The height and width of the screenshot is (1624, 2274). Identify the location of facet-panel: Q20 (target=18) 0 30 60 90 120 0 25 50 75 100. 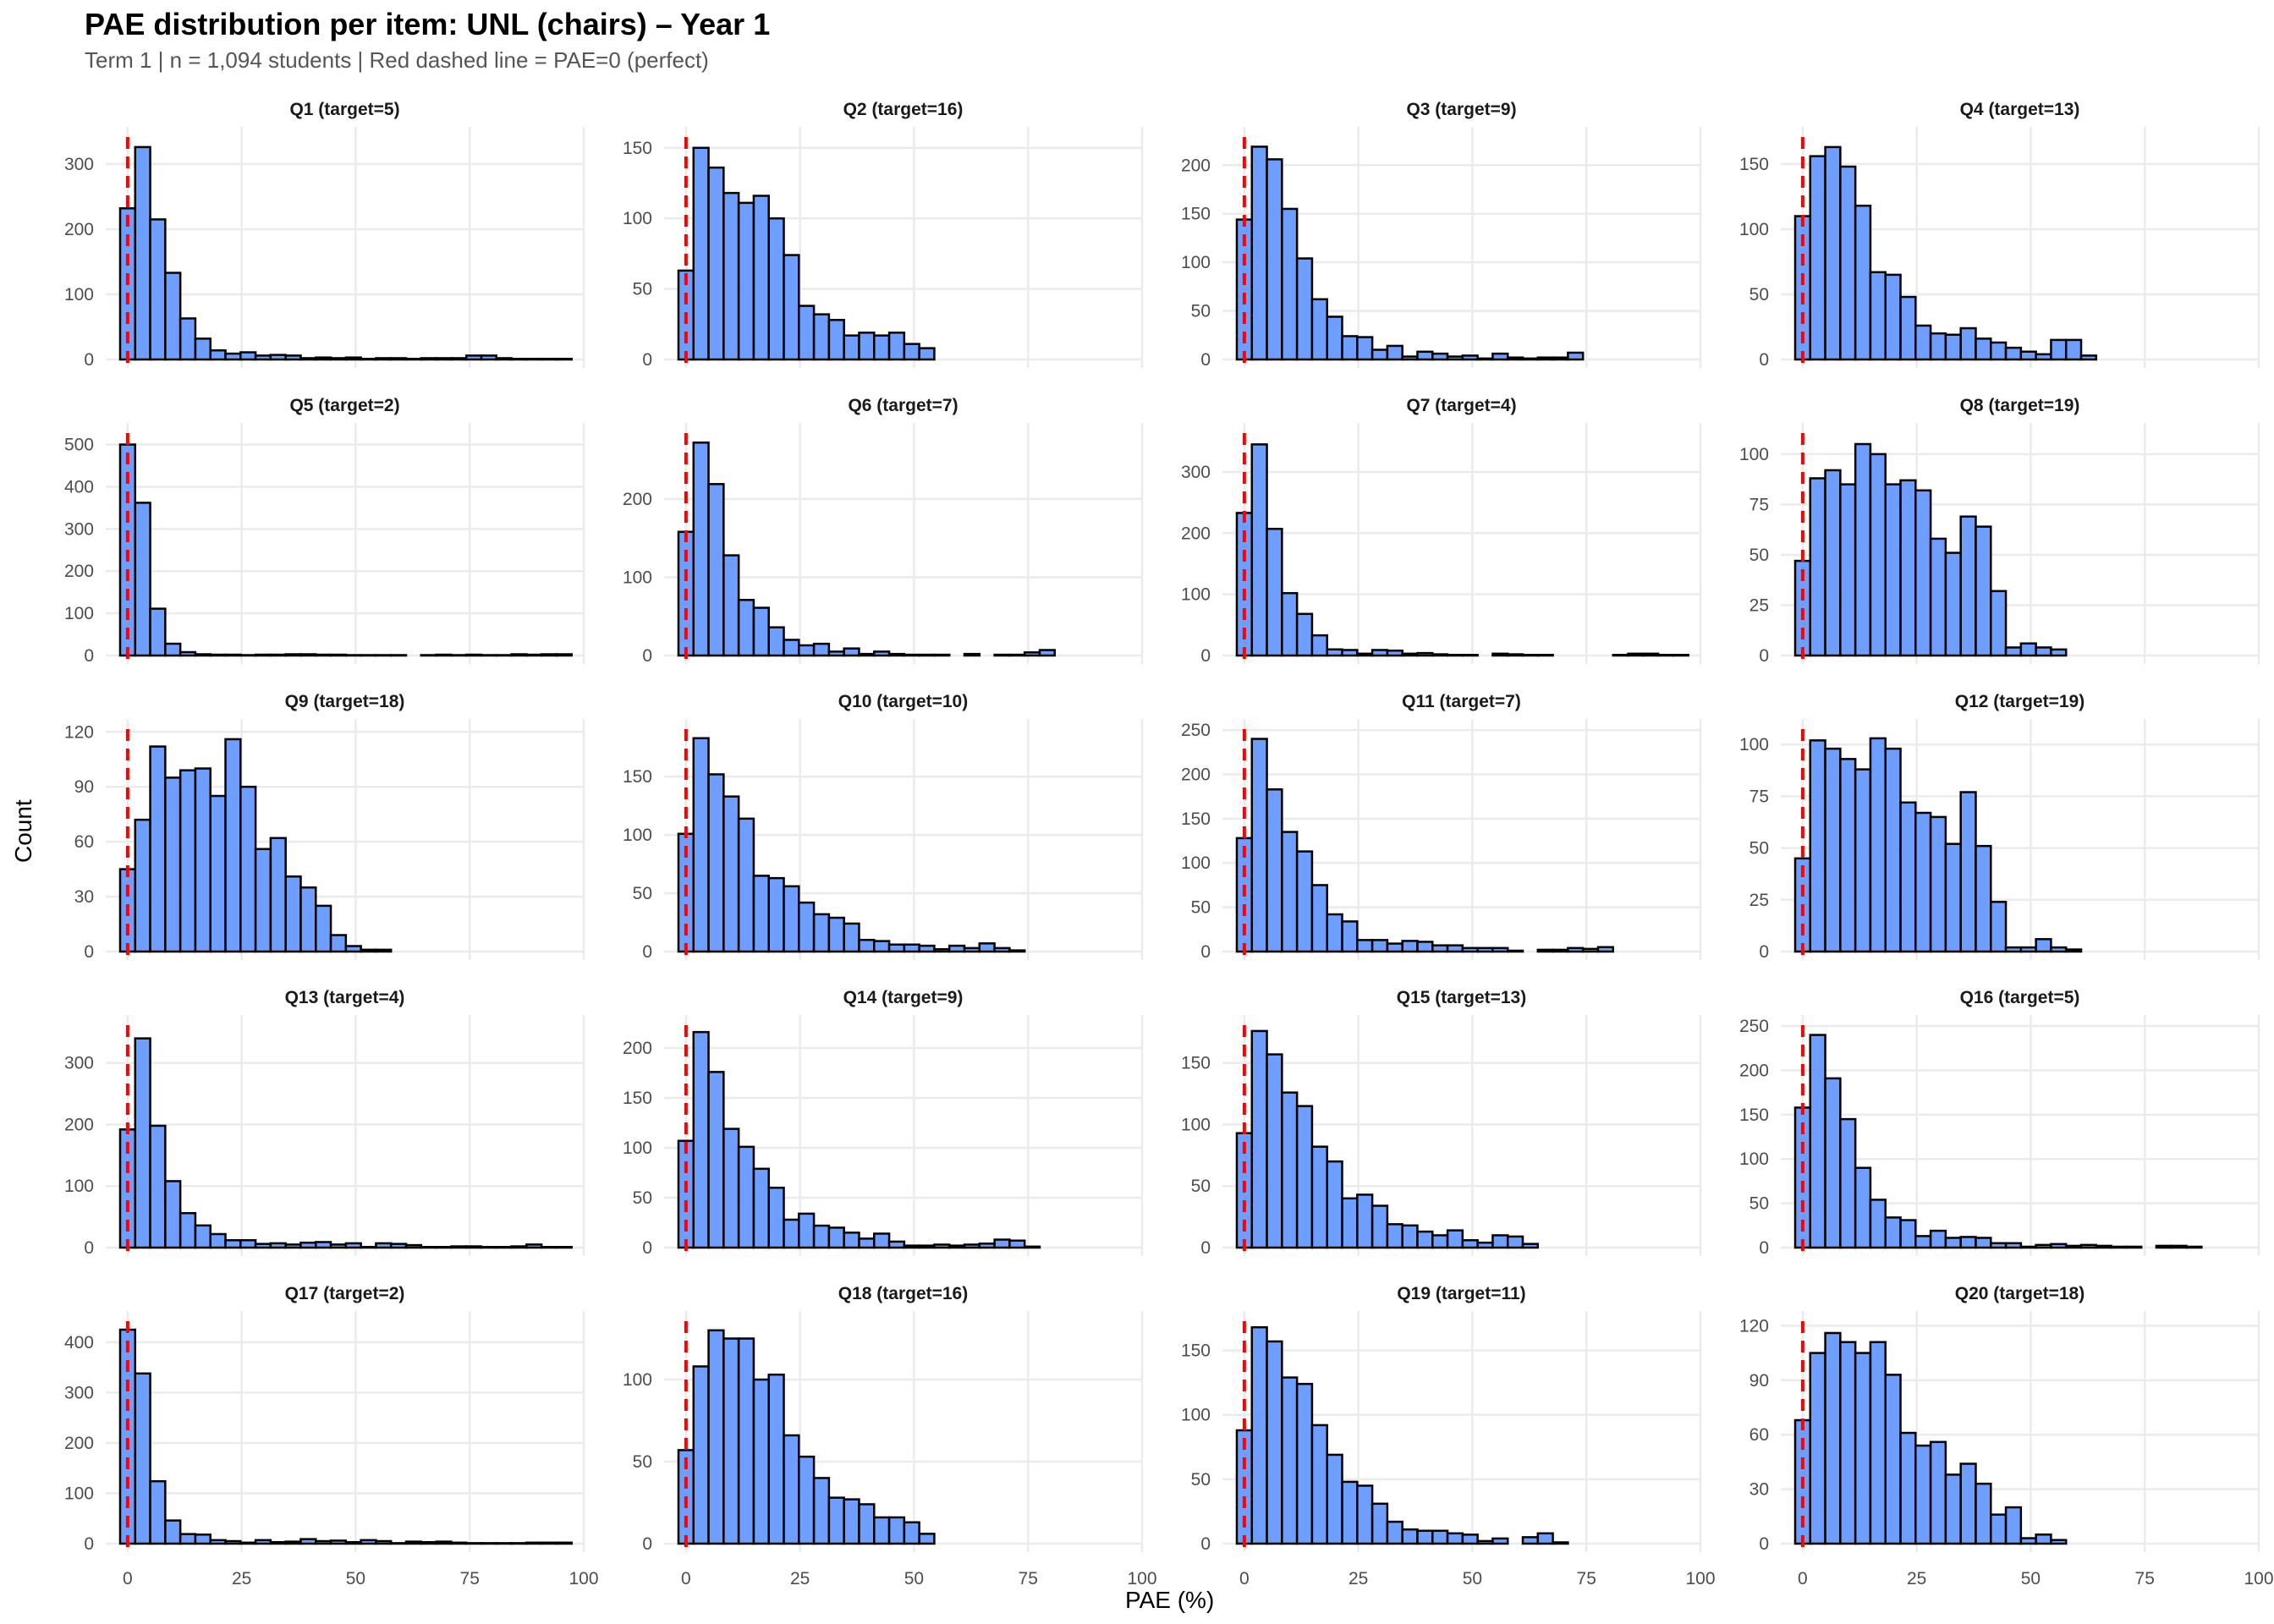
(2007, 1436).